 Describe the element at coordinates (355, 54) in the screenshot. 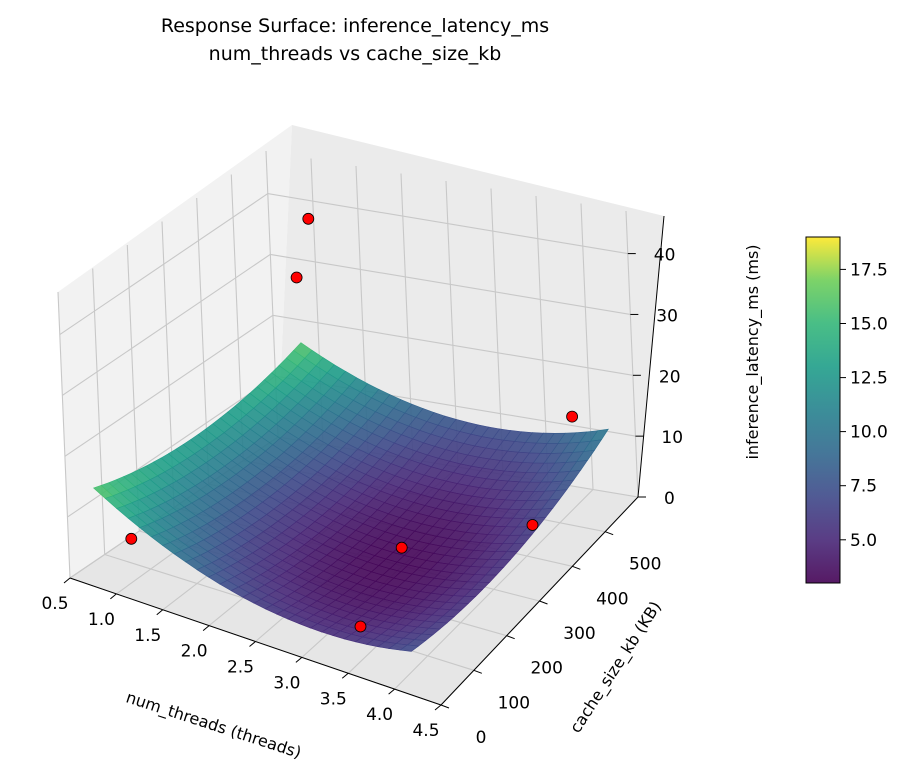

I see `chart-title-line2: num_threads vs cache_size_kb` at that location.